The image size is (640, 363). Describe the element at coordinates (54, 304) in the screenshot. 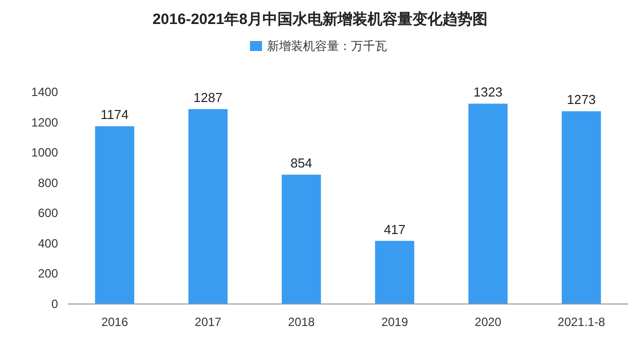

I see `y-tick-label: 0` at that location.